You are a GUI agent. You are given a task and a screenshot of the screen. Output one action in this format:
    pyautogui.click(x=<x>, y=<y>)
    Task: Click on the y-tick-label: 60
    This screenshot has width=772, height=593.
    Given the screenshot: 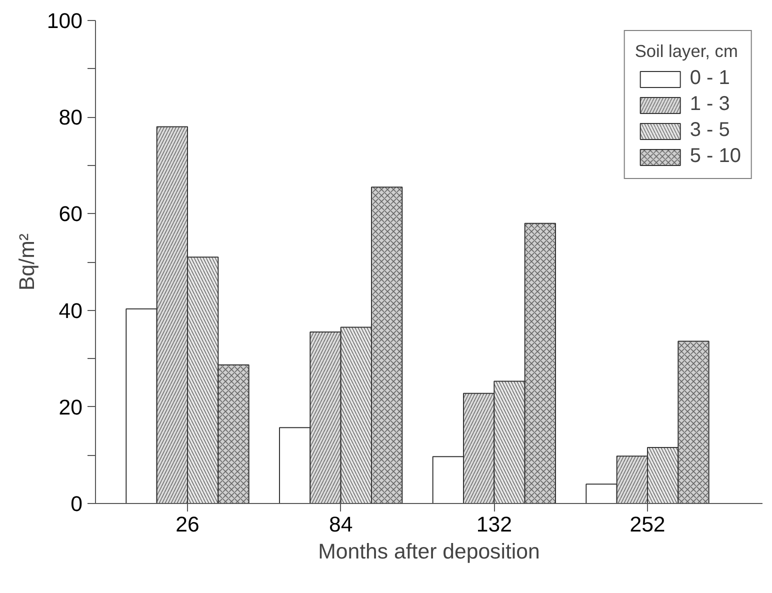 What is the action you would take?
    pyautogui.click(x=70, y=214)
    